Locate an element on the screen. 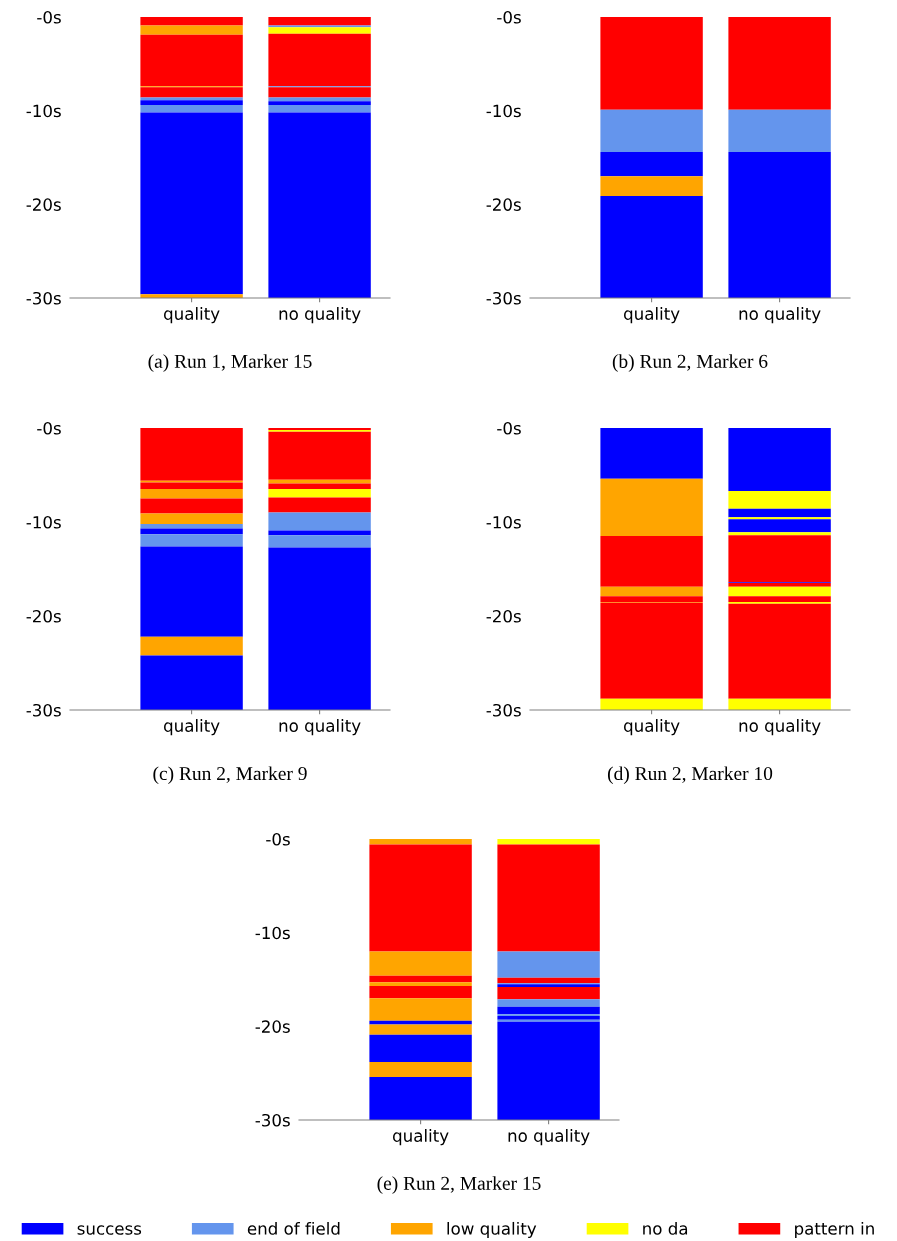  text: (a) Run 1, Marker 15 is located at coordinates (230, 363).